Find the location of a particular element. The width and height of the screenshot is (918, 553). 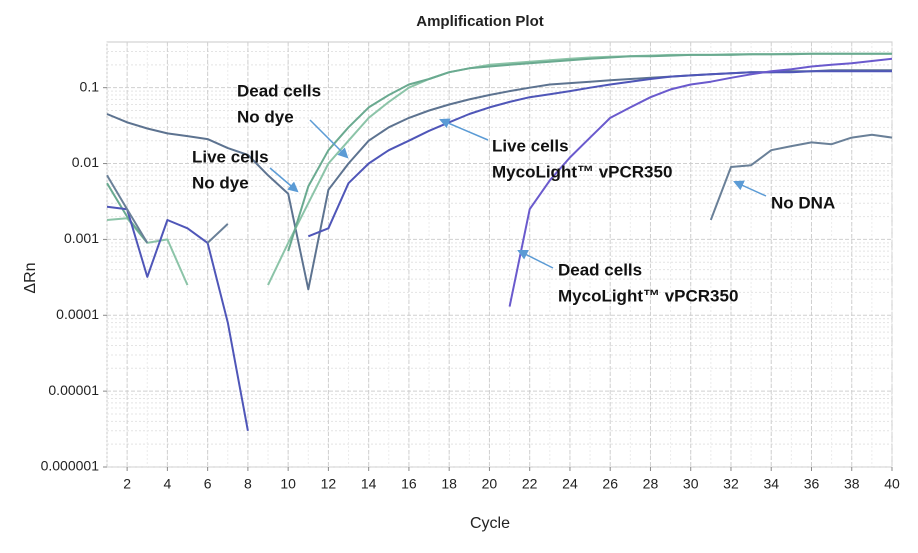

x-tick-label: 14 is located at coordinates (369, 484).